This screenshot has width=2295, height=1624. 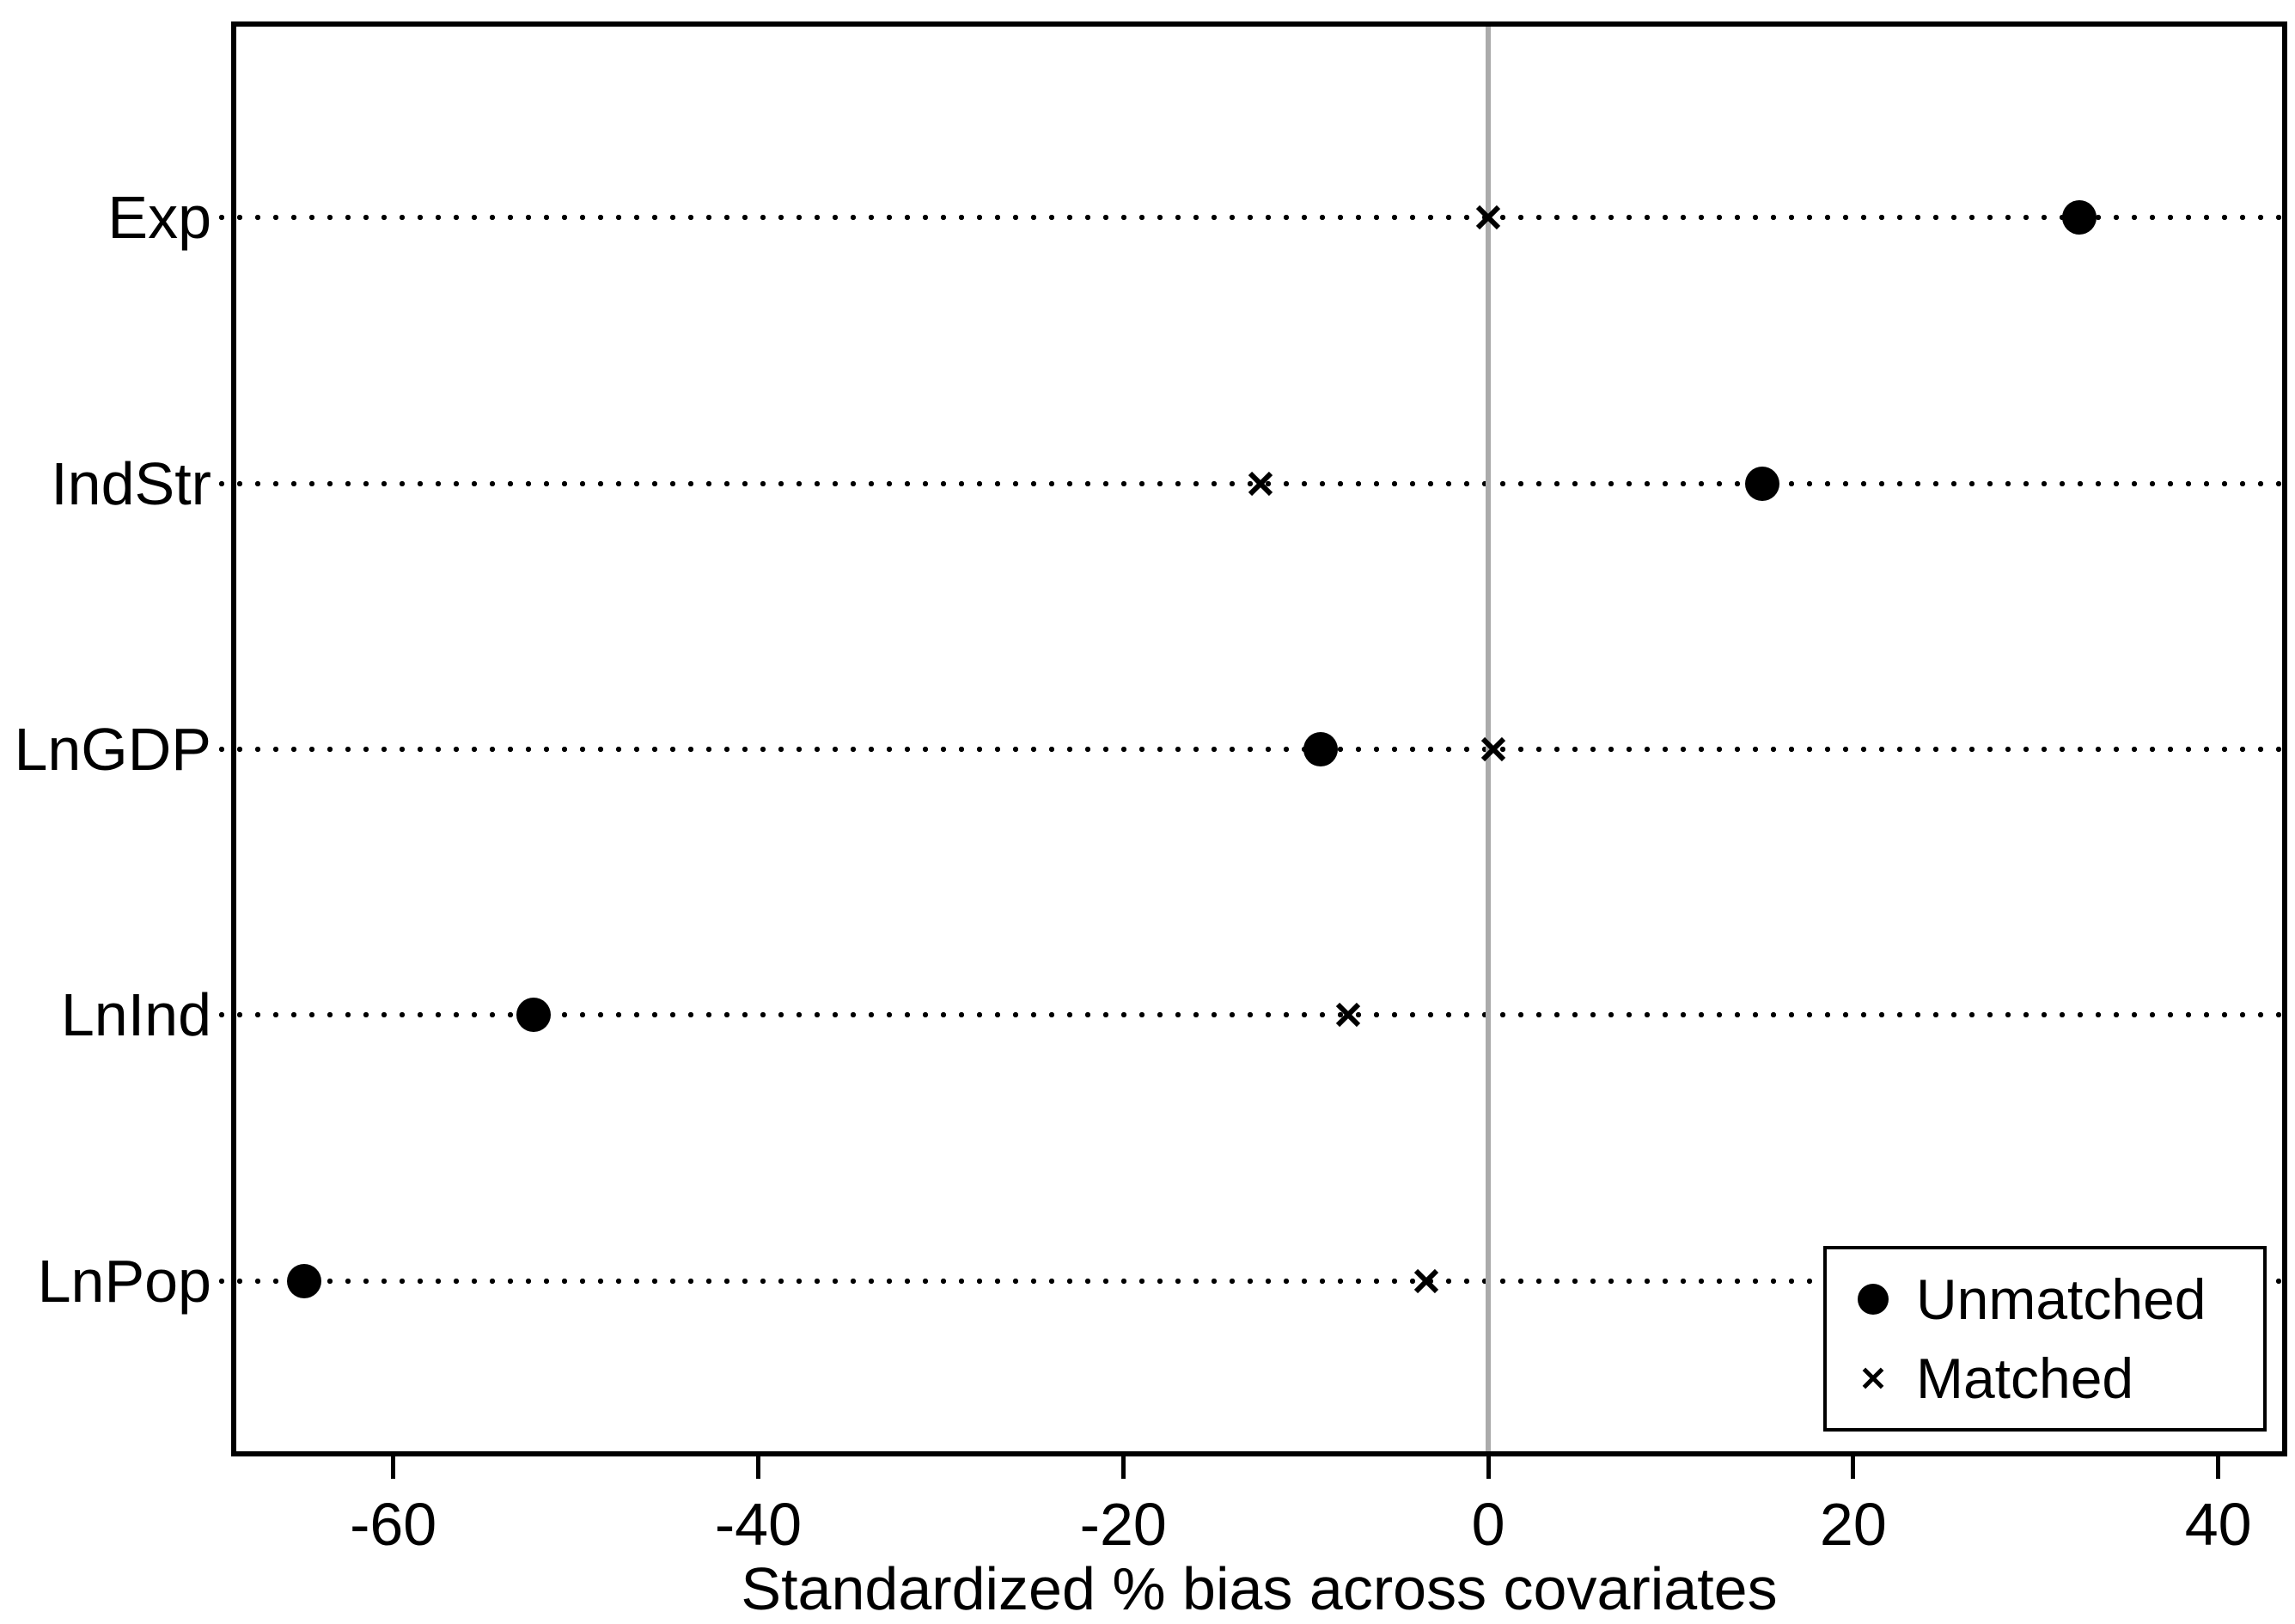 I want to click on legend: Unmatched Matched, so click(x=2045, y=1339).